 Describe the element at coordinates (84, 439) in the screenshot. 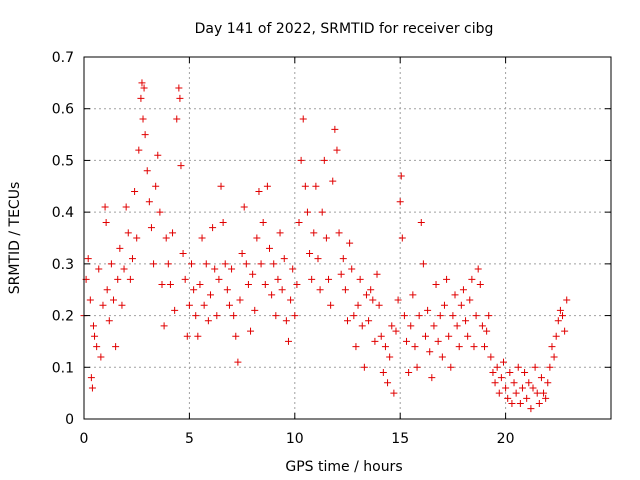

I see `x-tick-label: 0` at that location.